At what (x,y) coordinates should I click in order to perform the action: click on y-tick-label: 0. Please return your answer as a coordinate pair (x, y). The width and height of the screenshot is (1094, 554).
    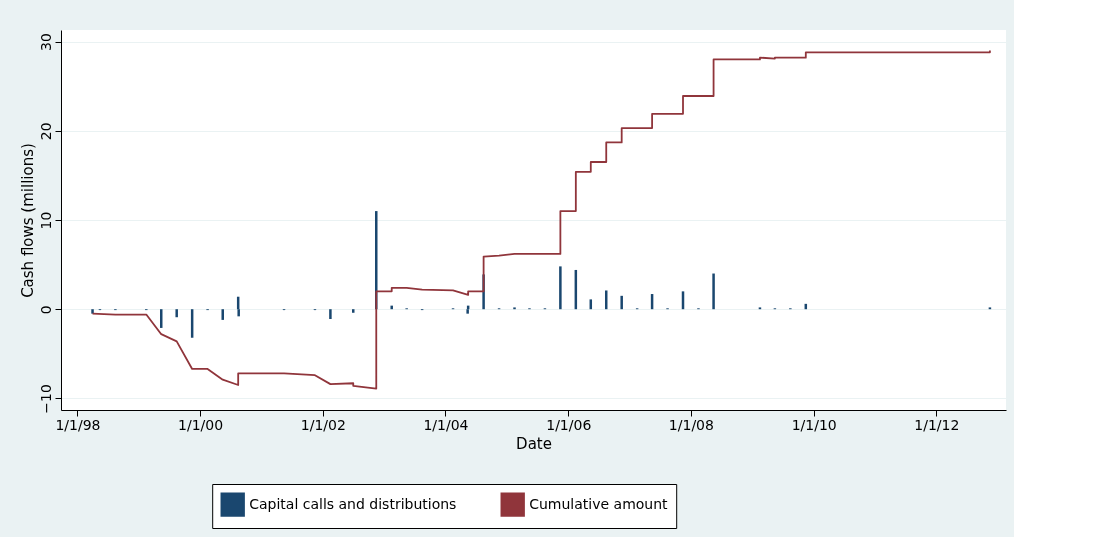
    Looking at the image, I should click on (45, 310).